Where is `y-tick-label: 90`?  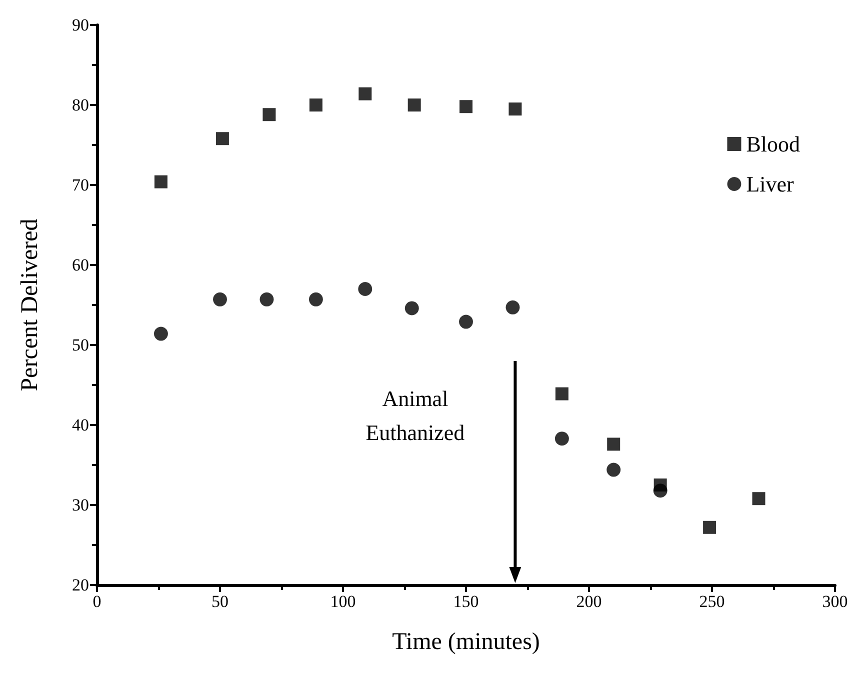
y-tick-label: 90 is located at coordinates (80, 25).